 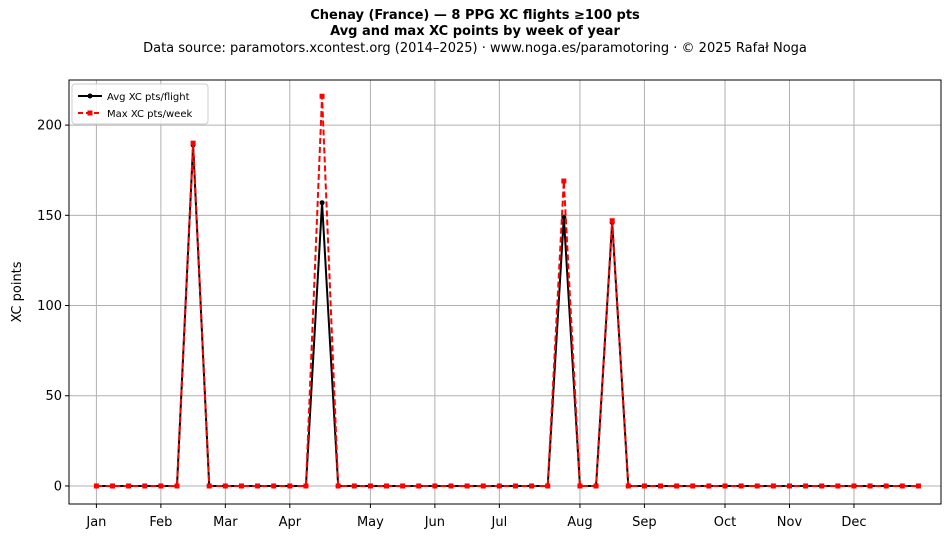 I want to click on legend-avg-label: Avg XC pts/flight, so click(x=148, y=97).